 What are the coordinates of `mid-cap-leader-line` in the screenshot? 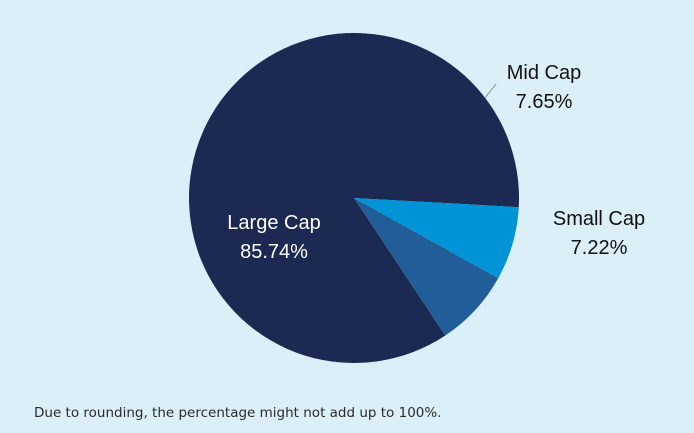 It's located at (490, 91).